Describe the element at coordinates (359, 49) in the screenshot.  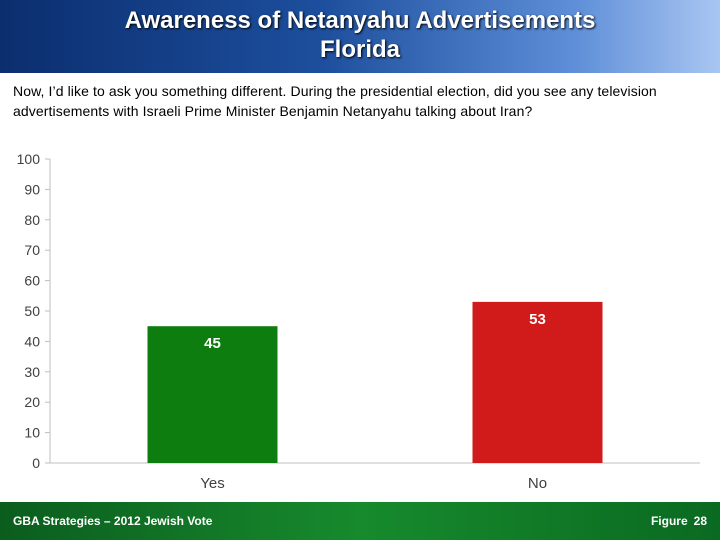
I see `slide-subtitle: Florida` at that location.